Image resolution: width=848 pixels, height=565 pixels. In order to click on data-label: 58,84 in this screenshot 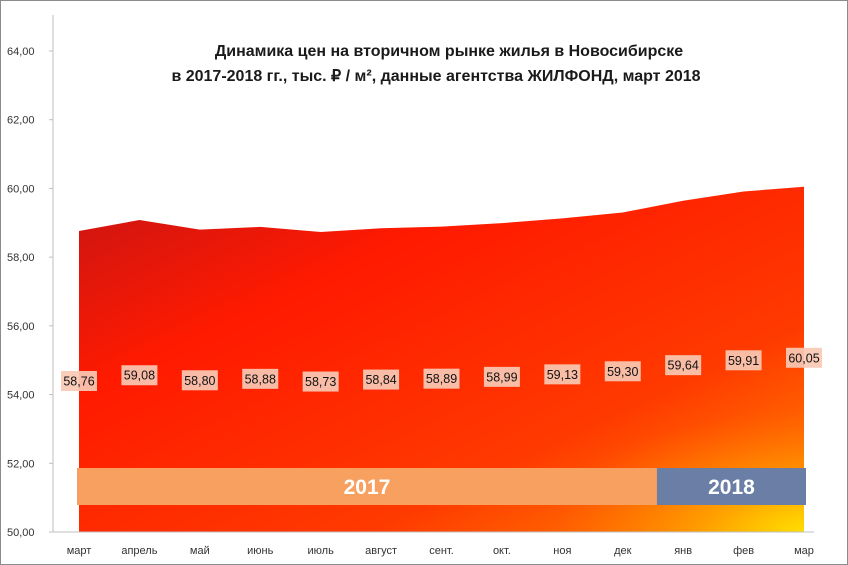, I will do `click(380, 380)`.